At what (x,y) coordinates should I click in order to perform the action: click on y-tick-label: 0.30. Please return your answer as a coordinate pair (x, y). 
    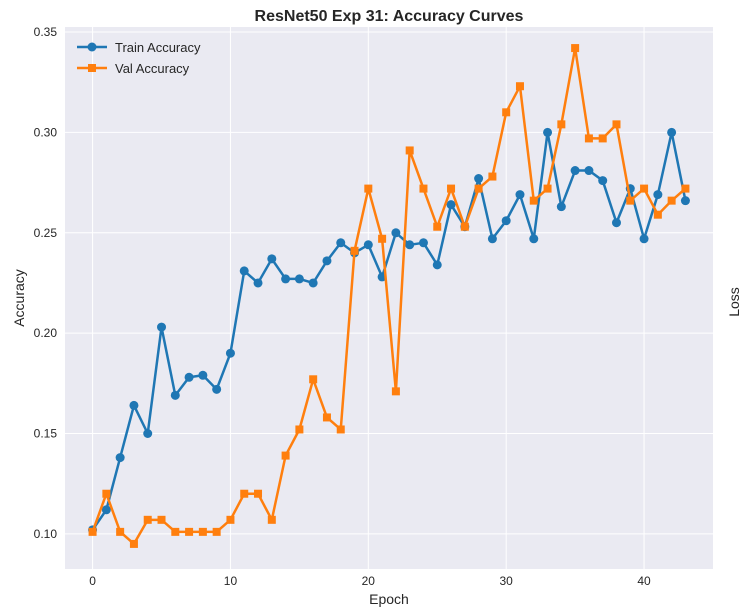
    Looking at the image, I should click on (46, 132).